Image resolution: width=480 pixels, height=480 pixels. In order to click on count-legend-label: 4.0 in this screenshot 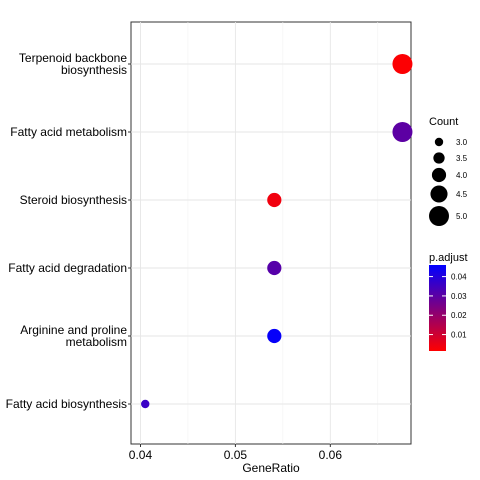, I will do `click(462, 175)`.